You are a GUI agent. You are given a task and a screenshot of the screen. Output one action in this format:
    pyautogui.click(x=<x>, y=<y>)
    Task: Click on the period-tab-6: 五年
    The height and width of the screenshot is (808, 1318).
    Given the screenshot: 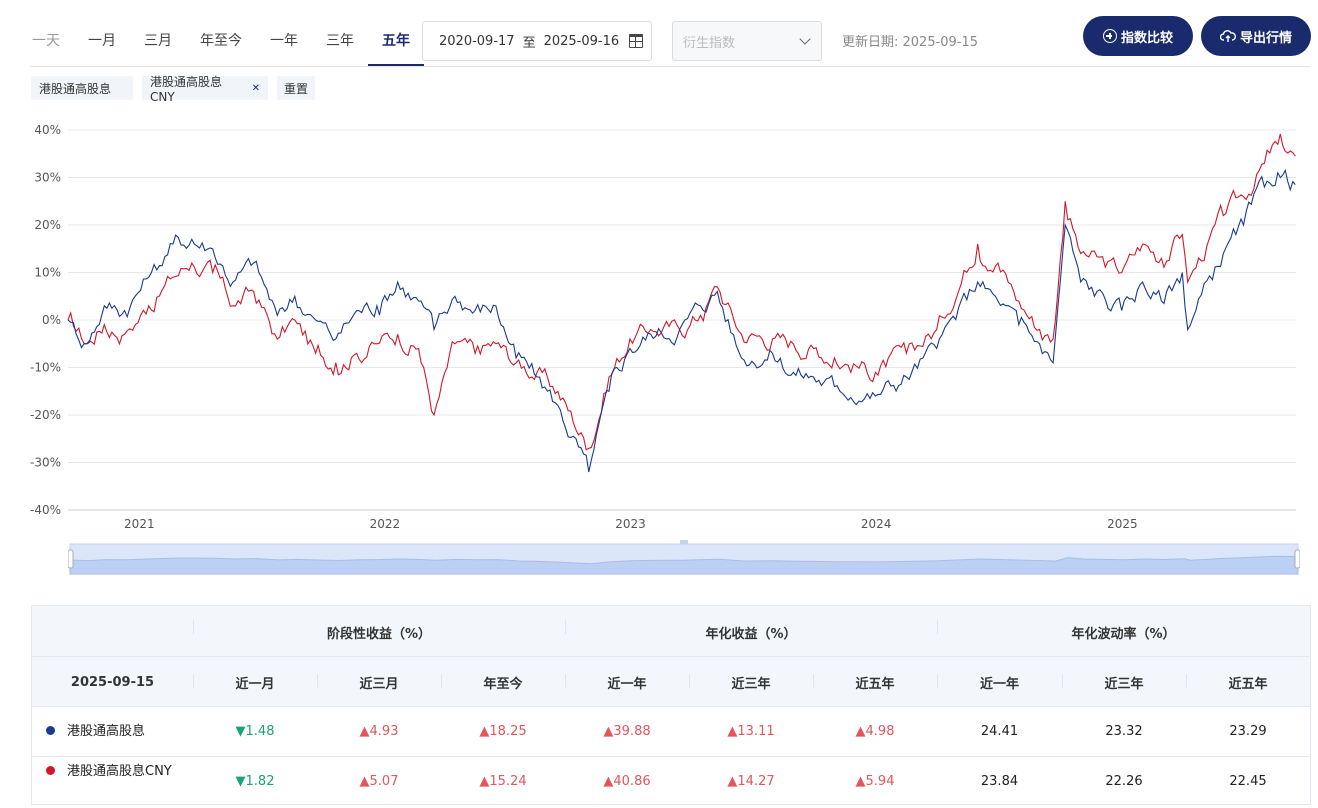 What is the action you would take?
    pyautogui.click(x=396, y=43)
    